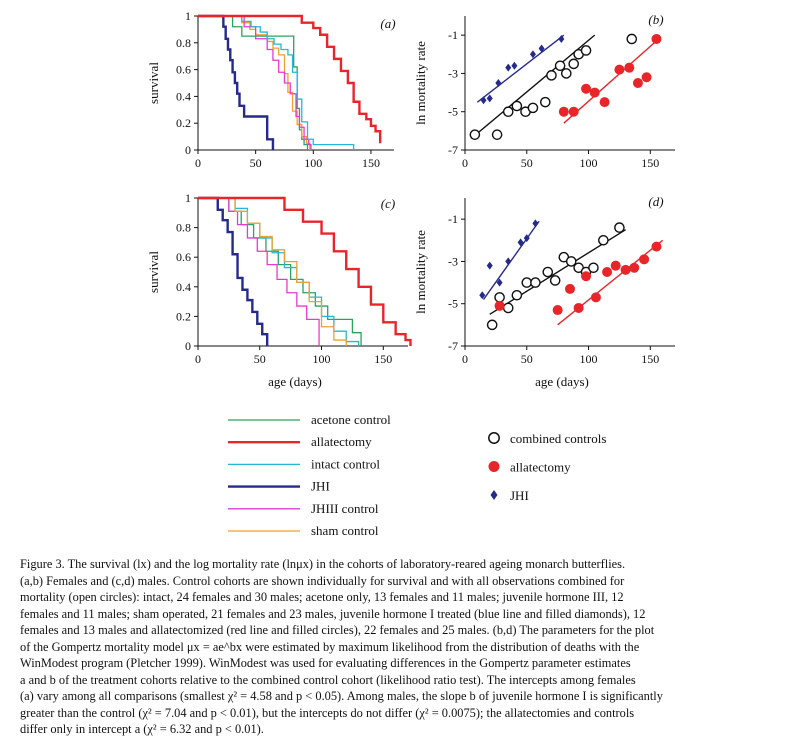  I want to click on panel-label: (a), so click(387, 23).